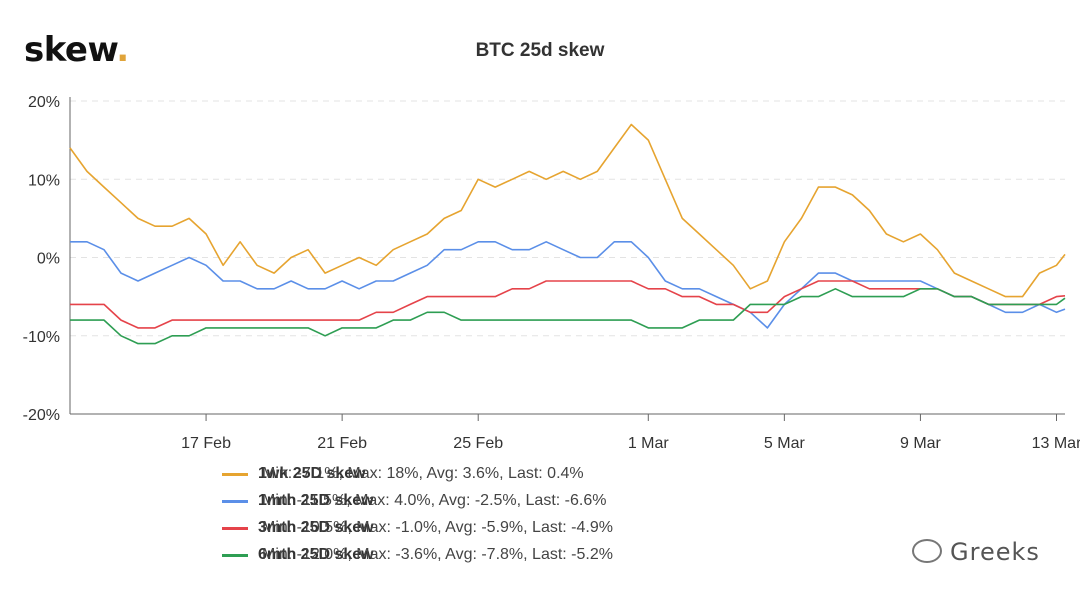 The image size is (1080, 603). I want to click on y-tick-label: 10%, so click(44, 180).